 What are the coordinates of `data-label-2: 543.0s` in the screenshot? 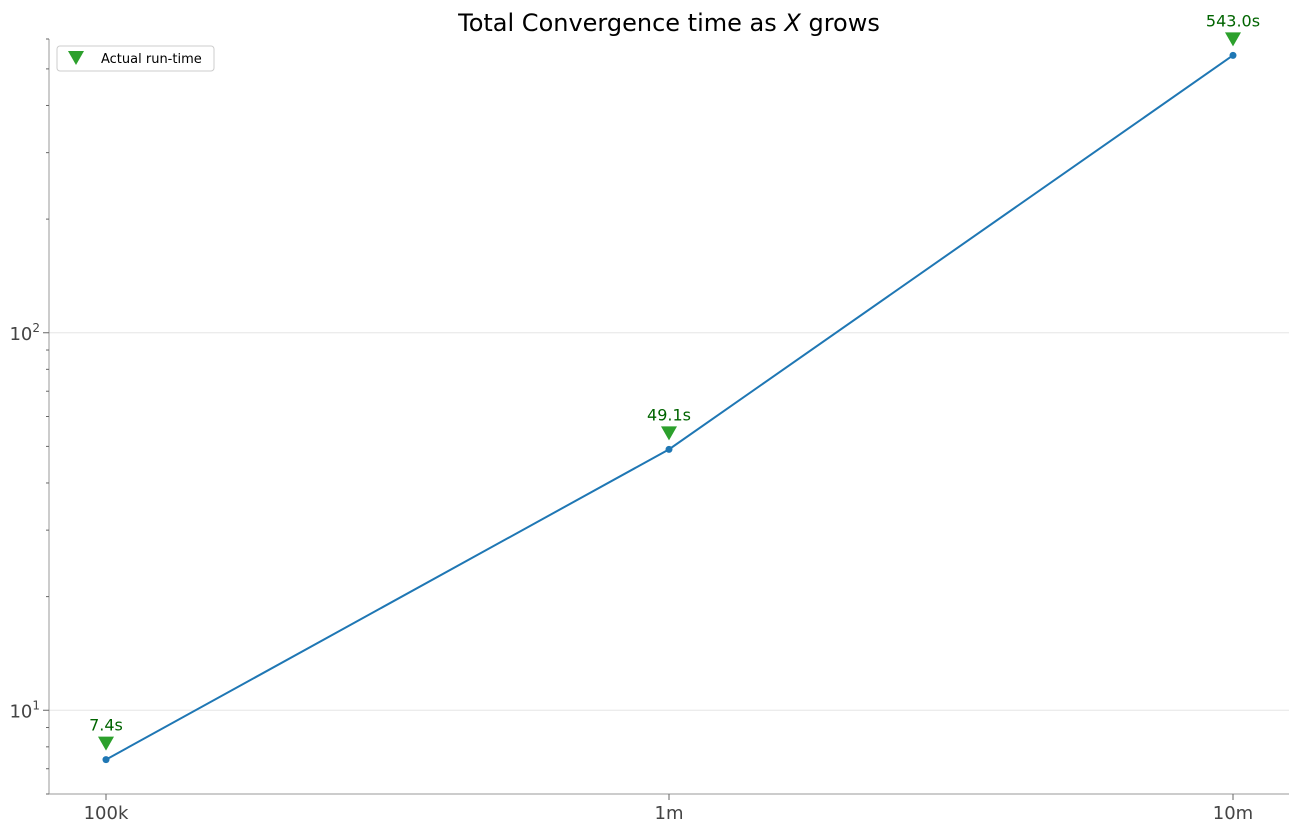 It's located at (1233, 20).